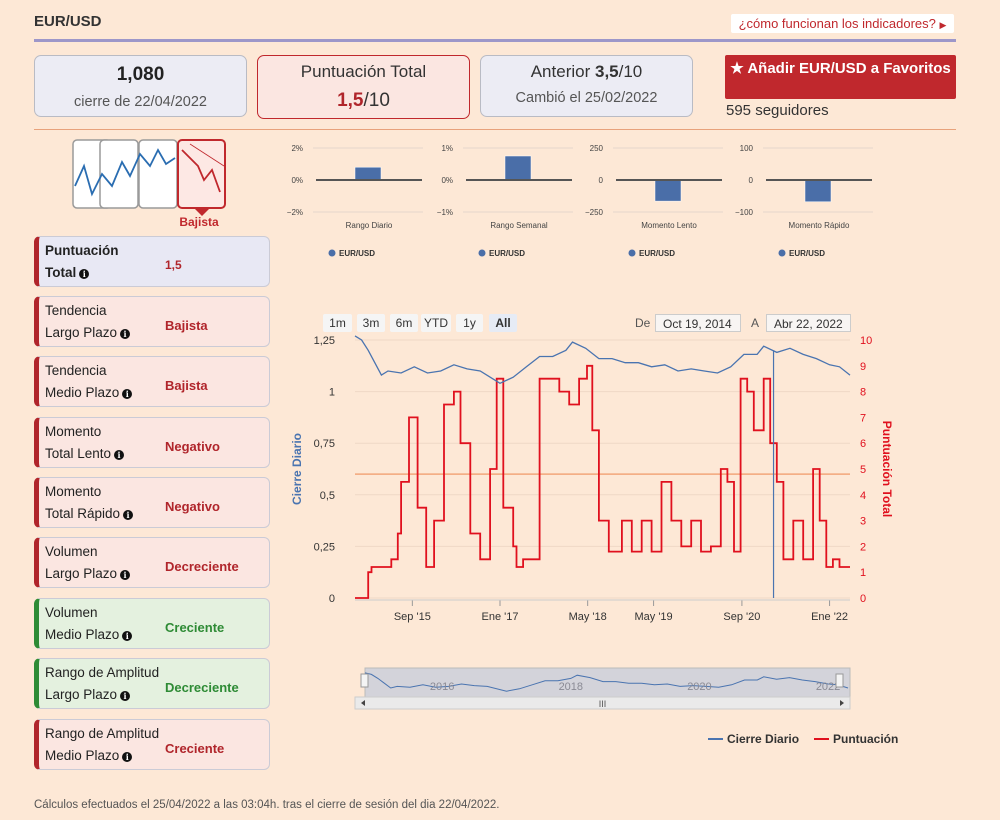 The height and width of the screenshot is (820, 1000). I want to click on indicator-subname: Total, so click(61, 272).